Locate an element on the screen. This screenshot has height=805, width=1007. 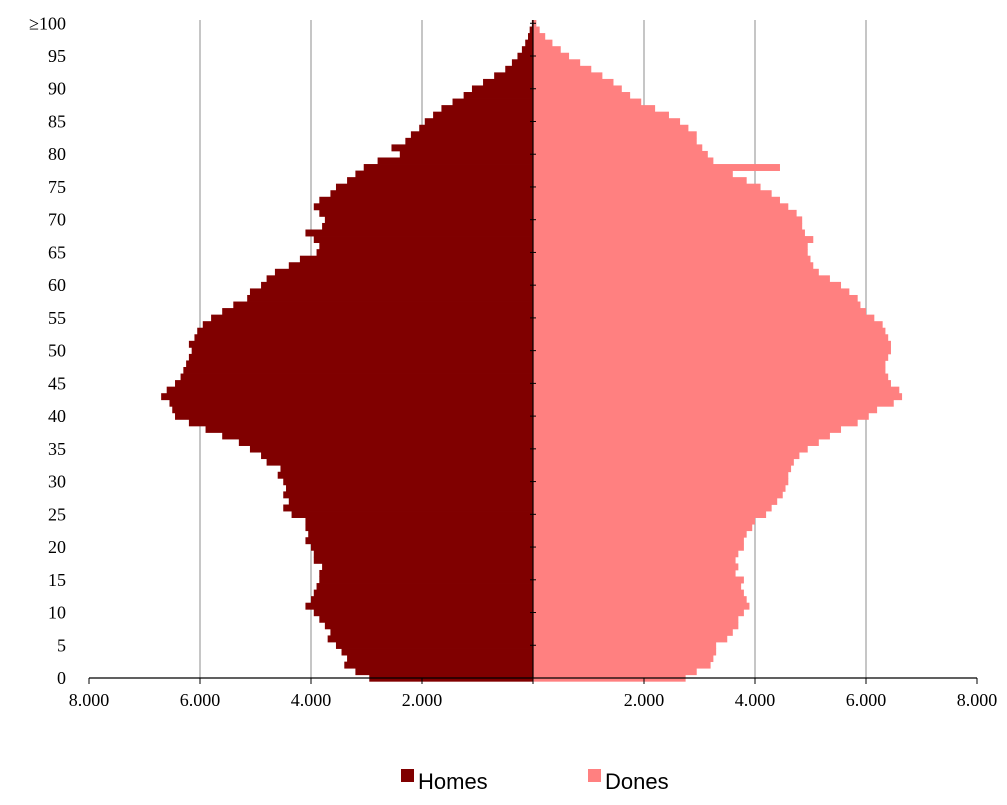
y-tick-label-14: 70 is located at coordinates (57, 220).